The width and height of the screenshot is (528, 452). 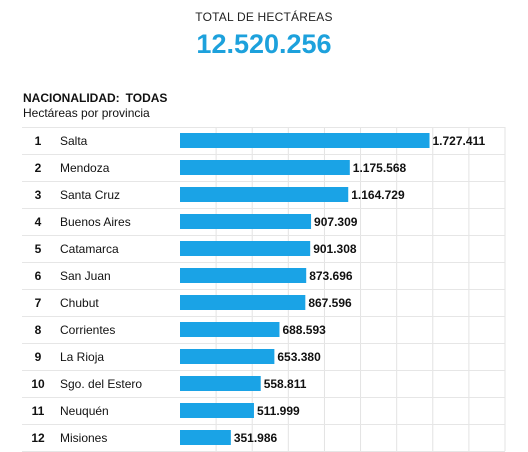 I want to click on province-label: Buenos Aires, so click(x=95, y=222).